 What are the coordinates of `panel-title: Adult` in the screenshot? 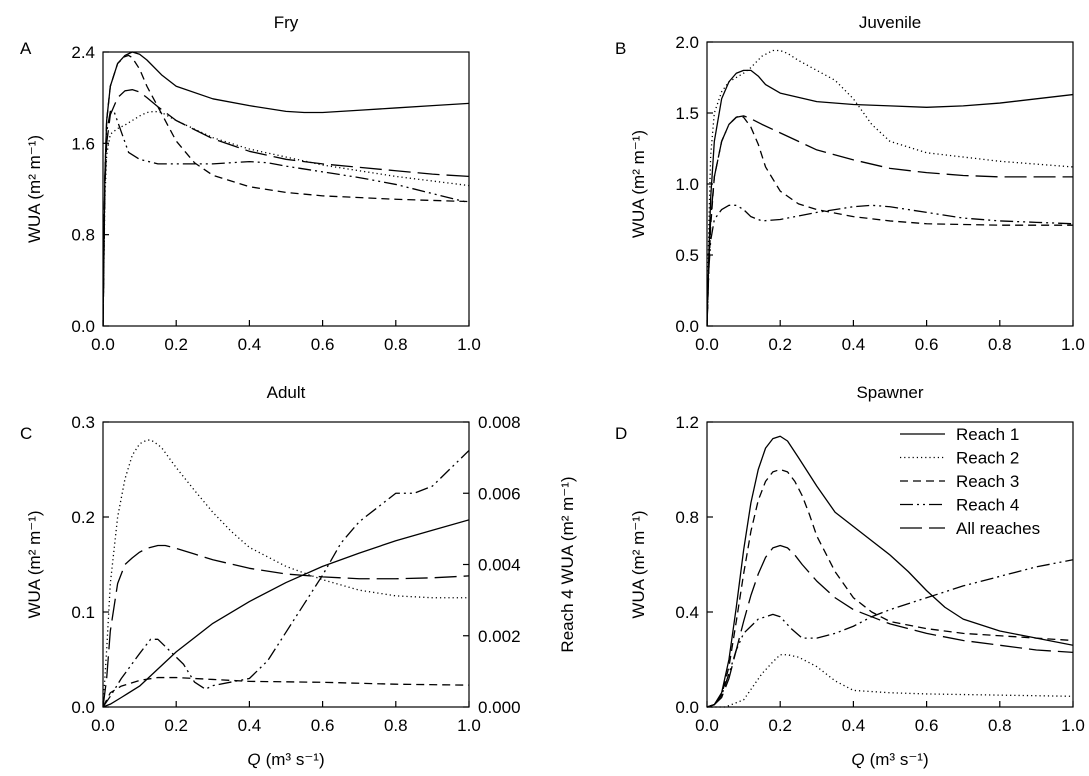 It's located at (286, 392).